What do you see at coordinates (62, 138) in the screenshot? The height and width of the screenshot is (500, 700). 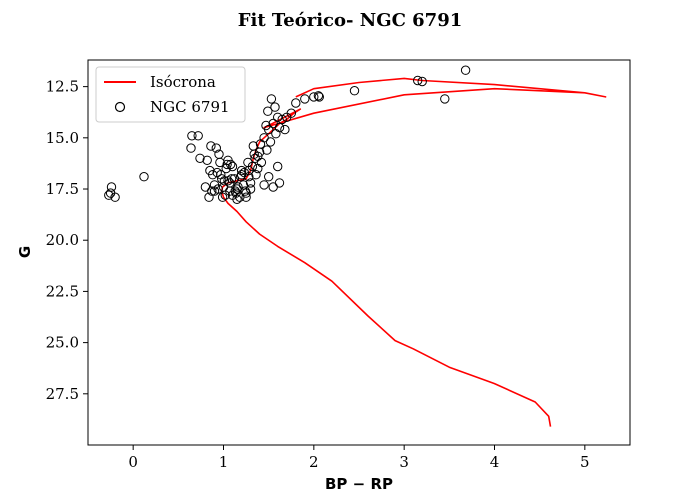 I see `y-tick-label: 15.0` at bounding box center [62, 138].